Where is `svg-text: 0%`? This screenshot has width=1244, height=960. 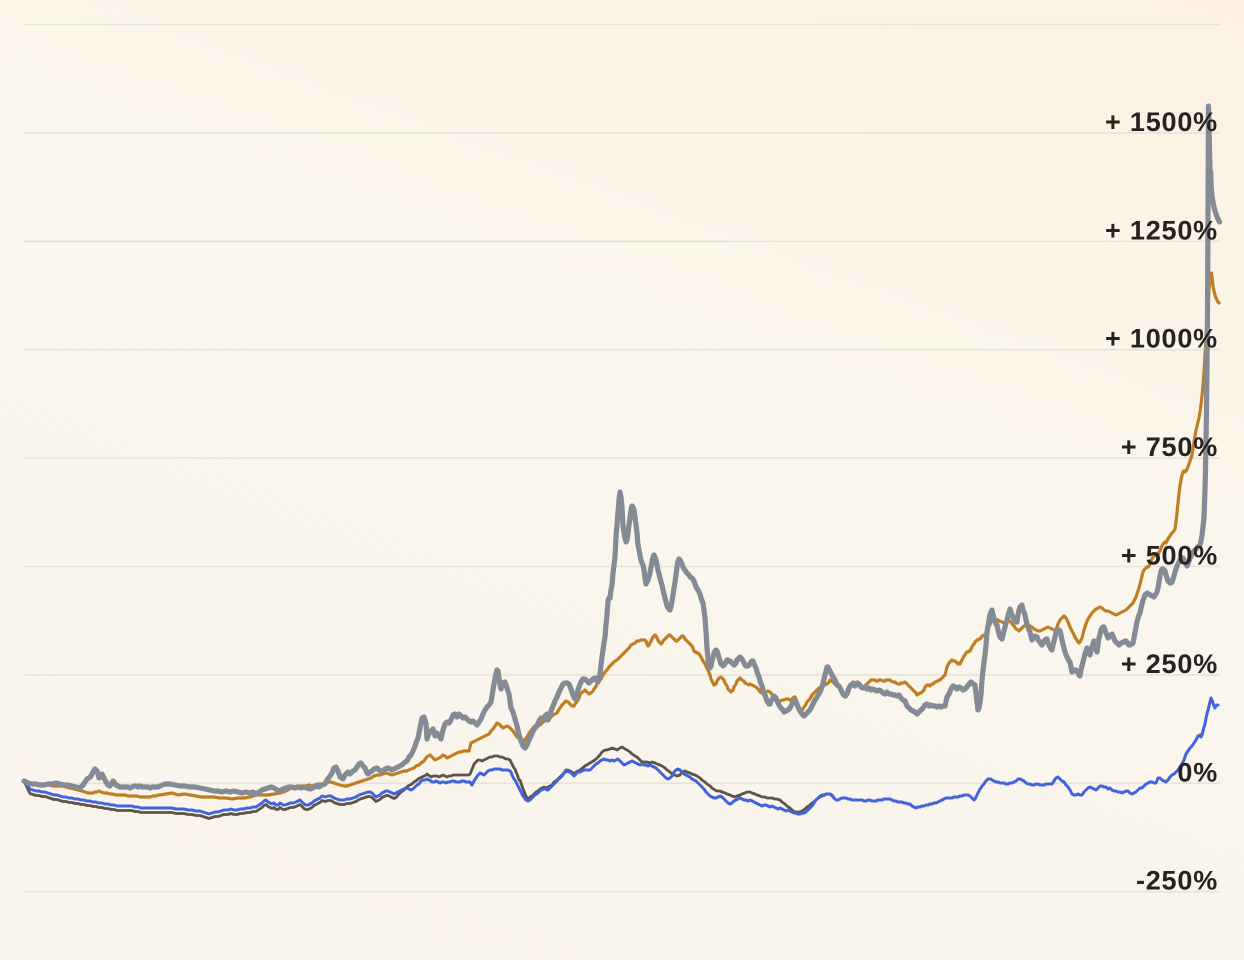
svg-text: 0% is located at coordinates (1197, 772).